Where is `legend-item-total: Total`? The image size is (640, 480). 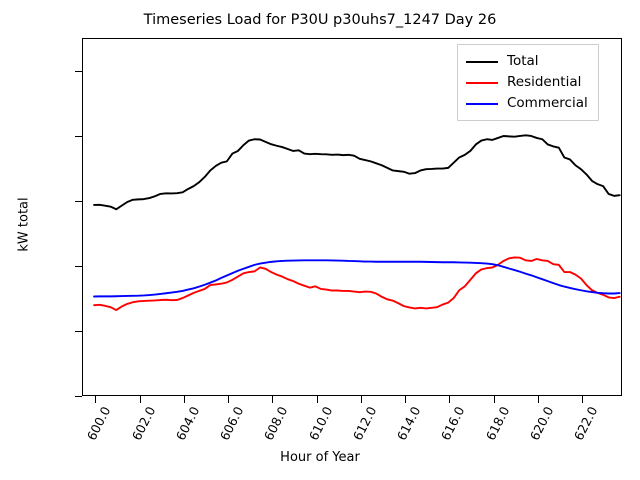 legend-item-total: Total is located at coordinates (527, 61).